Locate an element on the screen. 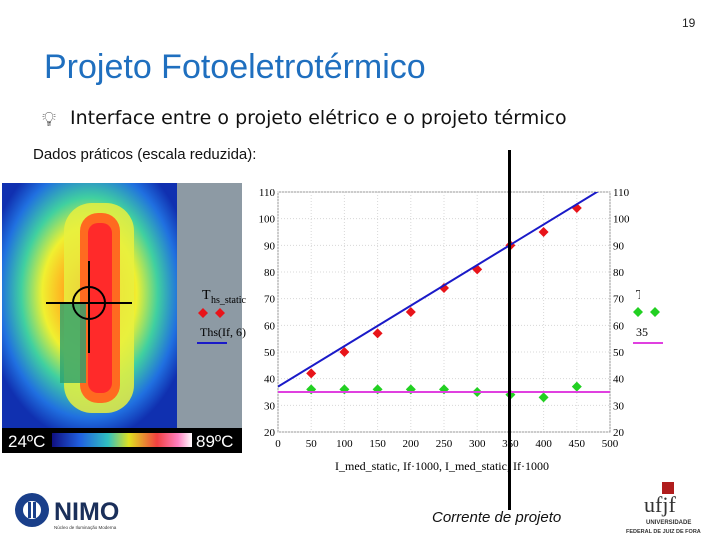 This screenshot has width=720, height=540. design-current-marker is located at coordinates (509, 330).